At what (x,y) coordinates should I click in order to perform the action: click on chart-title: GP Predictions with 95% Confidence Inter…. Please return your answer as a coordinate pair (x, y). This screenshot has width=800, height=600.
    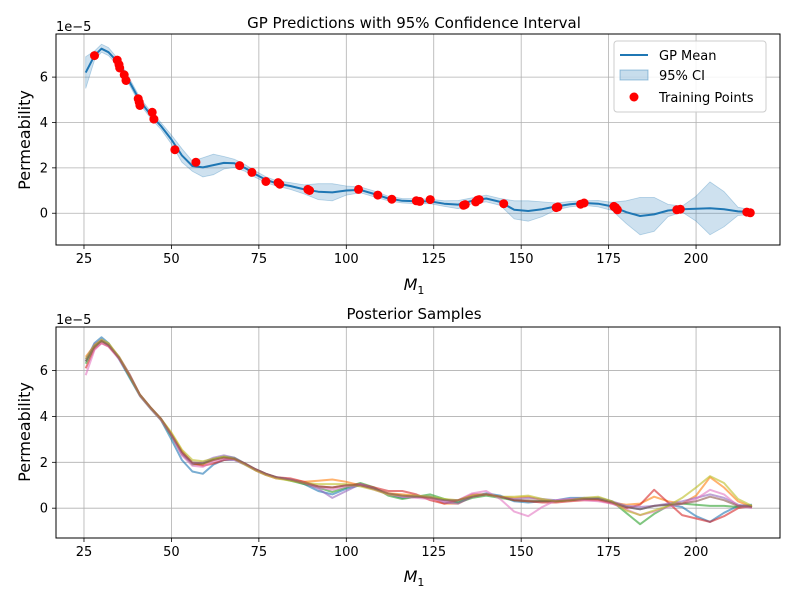
    Looking at the image, I should click on (414, 23).